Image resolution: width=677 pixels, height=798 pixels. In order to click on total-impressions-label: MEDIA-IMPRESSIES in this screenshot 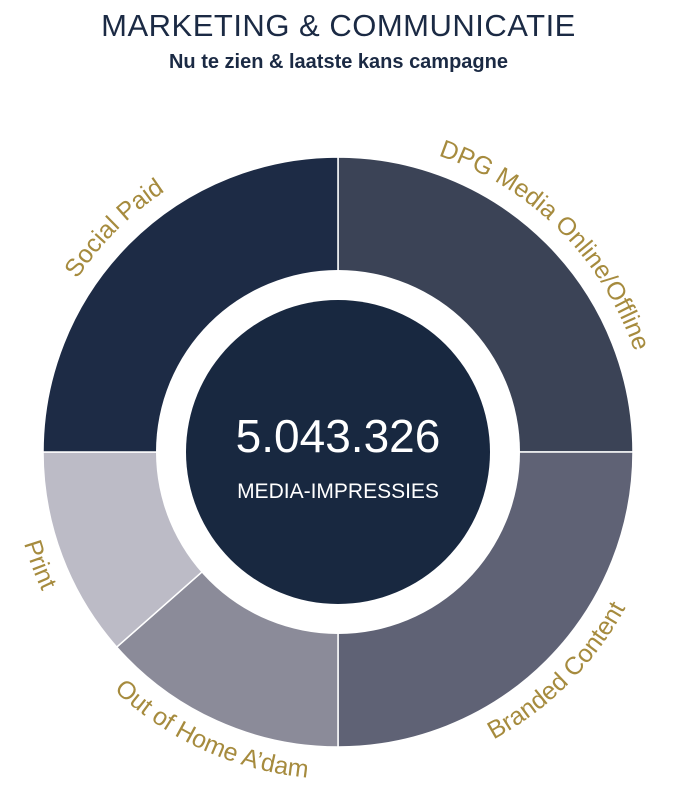, I will do `click(338, 491)`.